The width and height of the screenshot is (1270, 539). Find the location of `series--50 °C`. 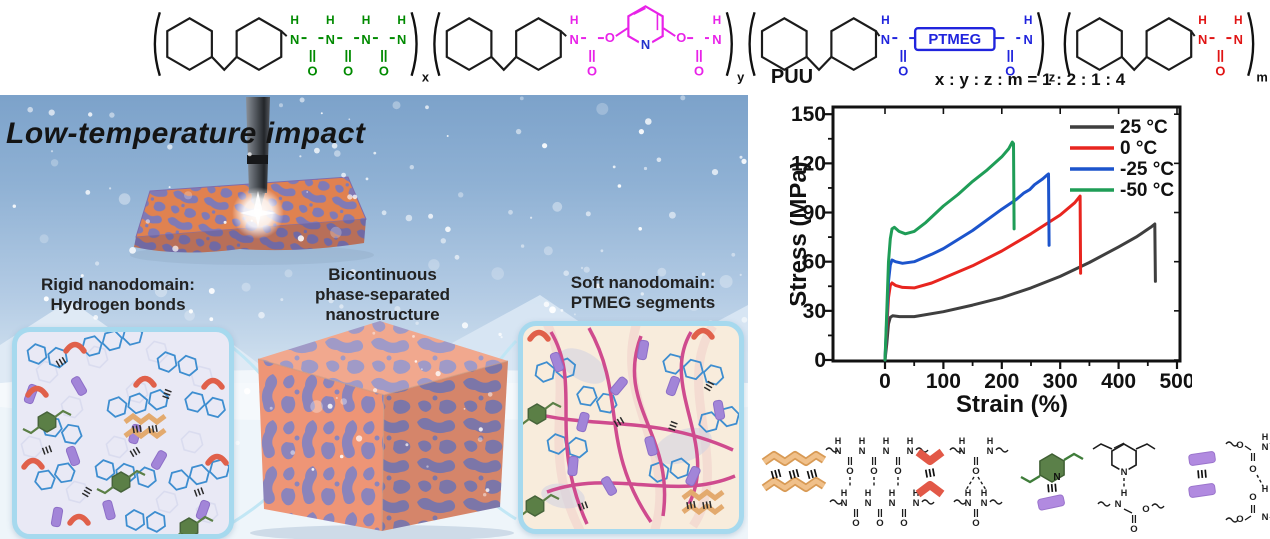

series--50 °C is located at coordinates (949, 251).